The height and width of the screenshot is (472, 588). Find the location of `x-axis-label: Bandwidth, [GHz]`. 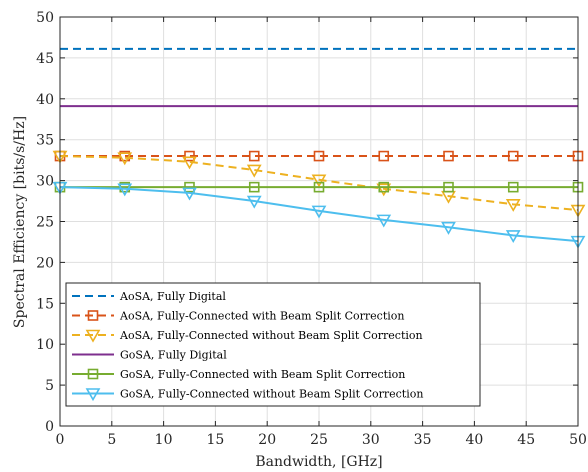

x-axis-label: Bandwidth, [GHz] is located at coordinates (318, 462).